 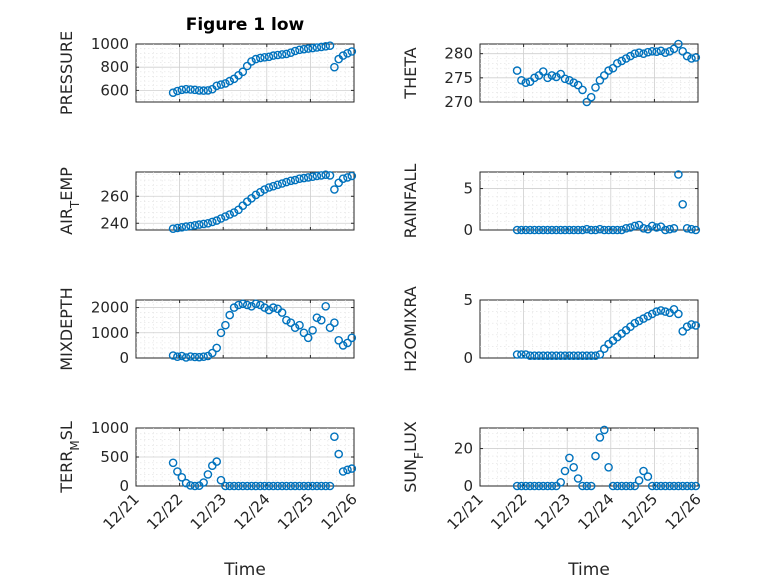 What do you see at coordinates (114, 223) in the screenshot?
I see `y-tick-label: 240` at bounding box center [114, 223].